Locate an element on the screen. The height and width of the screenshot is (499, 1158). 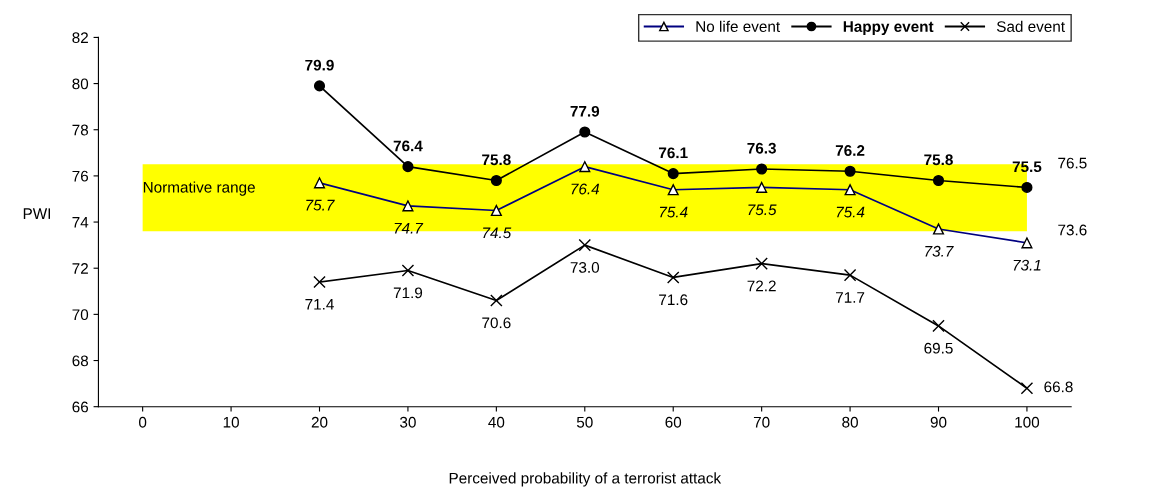
x-axis-title: Perceived probability of a terrorist attack is located at coordinates (585, 479).